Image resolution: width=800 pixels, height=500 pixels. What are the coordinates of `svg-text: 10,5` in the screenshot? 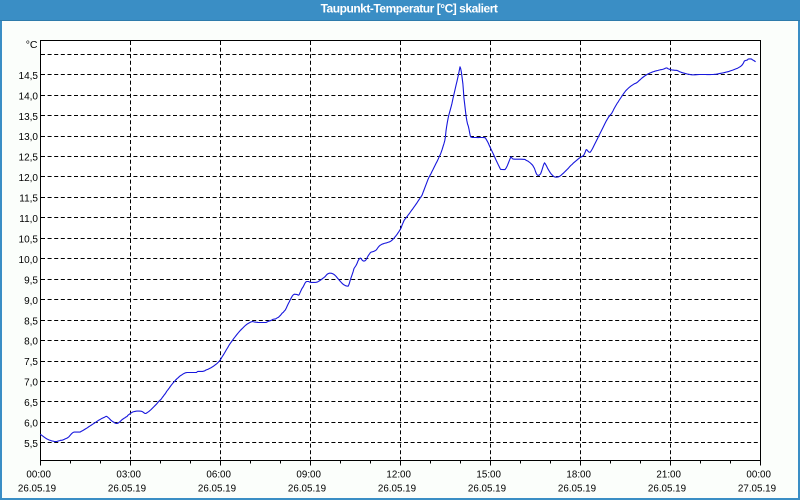 It's located at (29, 240).